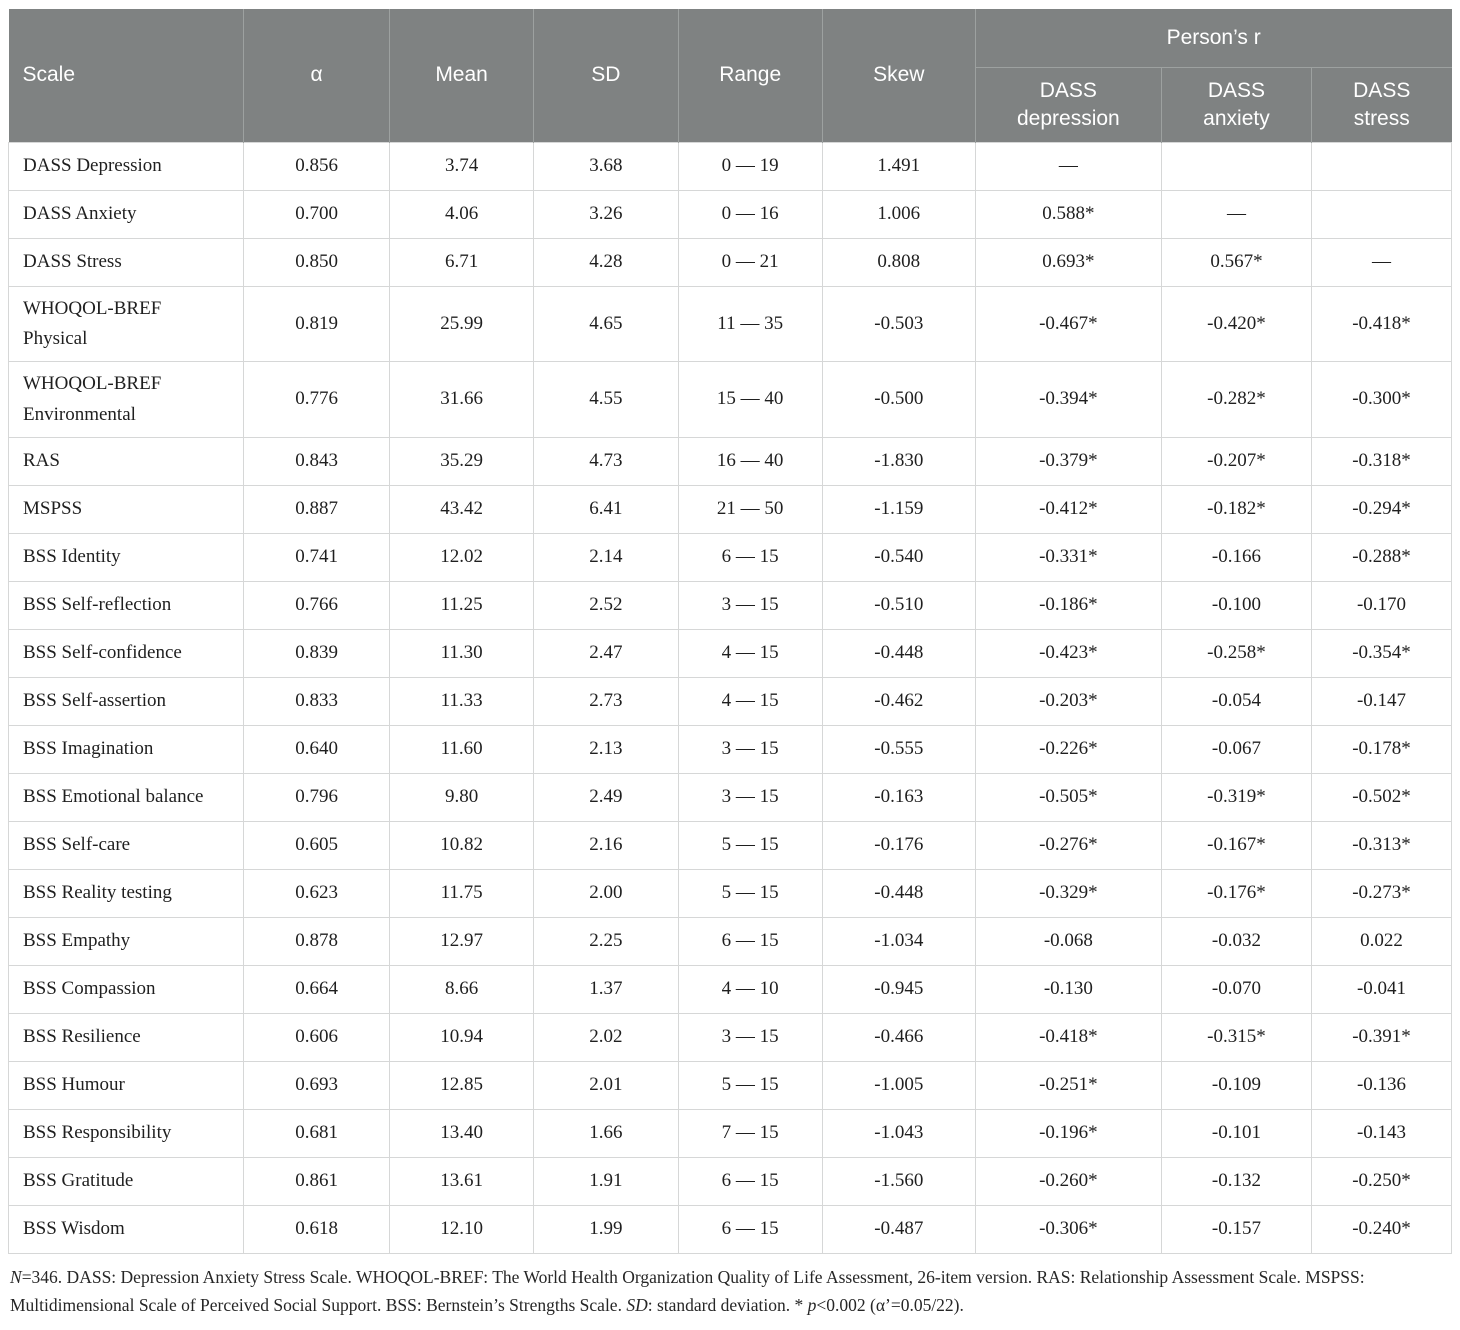 The image size is (1460, 1330). I want to click on column-header-range: Range, so click(750, 75).